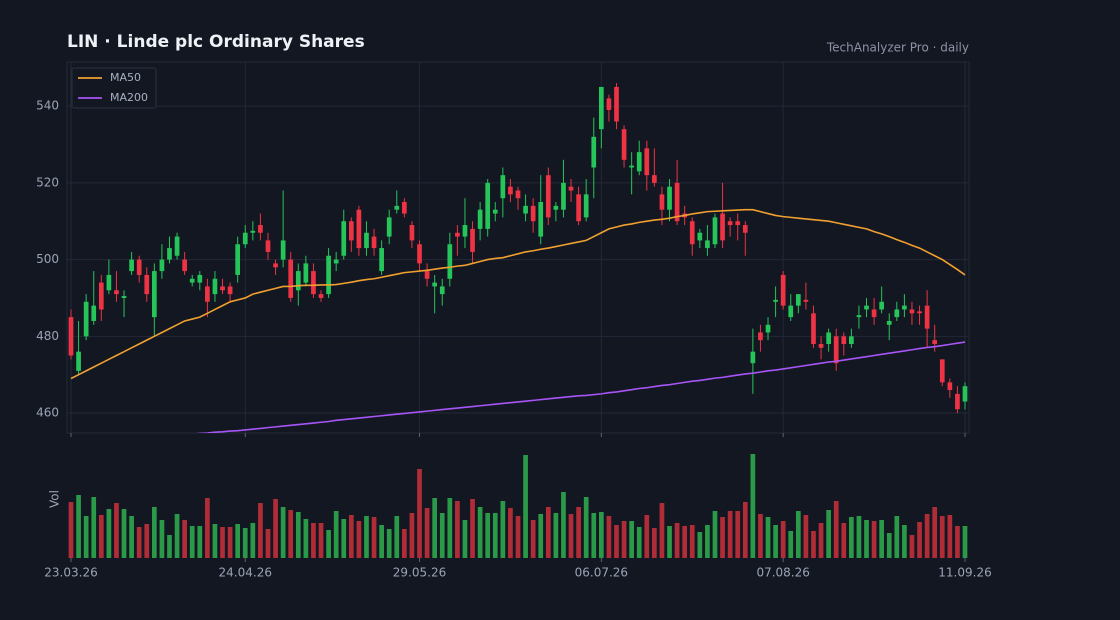 This screenshot has width=1120, height=620. Describe the element at coordinates (55, 499) in the screenshot. I see `volume-axis-label: Vol` at that location.